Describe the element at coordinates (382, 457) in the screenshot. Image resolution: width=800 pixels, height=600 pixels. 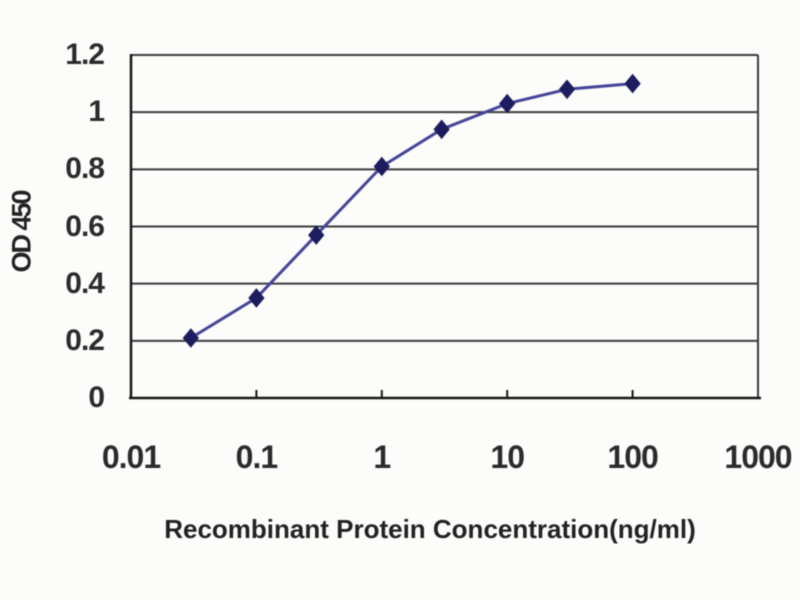
I see `x-tick-label-1: 1` at that location.